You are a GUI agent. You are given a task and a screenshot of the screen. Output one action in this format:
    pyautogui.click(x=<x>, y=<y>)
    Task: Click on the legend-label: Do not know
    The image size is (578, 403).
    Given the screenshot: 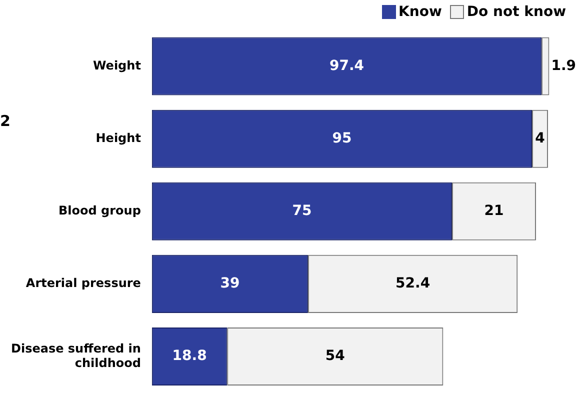 What is the action you would take?
    pyautogui.click(x=516, y=12)
    